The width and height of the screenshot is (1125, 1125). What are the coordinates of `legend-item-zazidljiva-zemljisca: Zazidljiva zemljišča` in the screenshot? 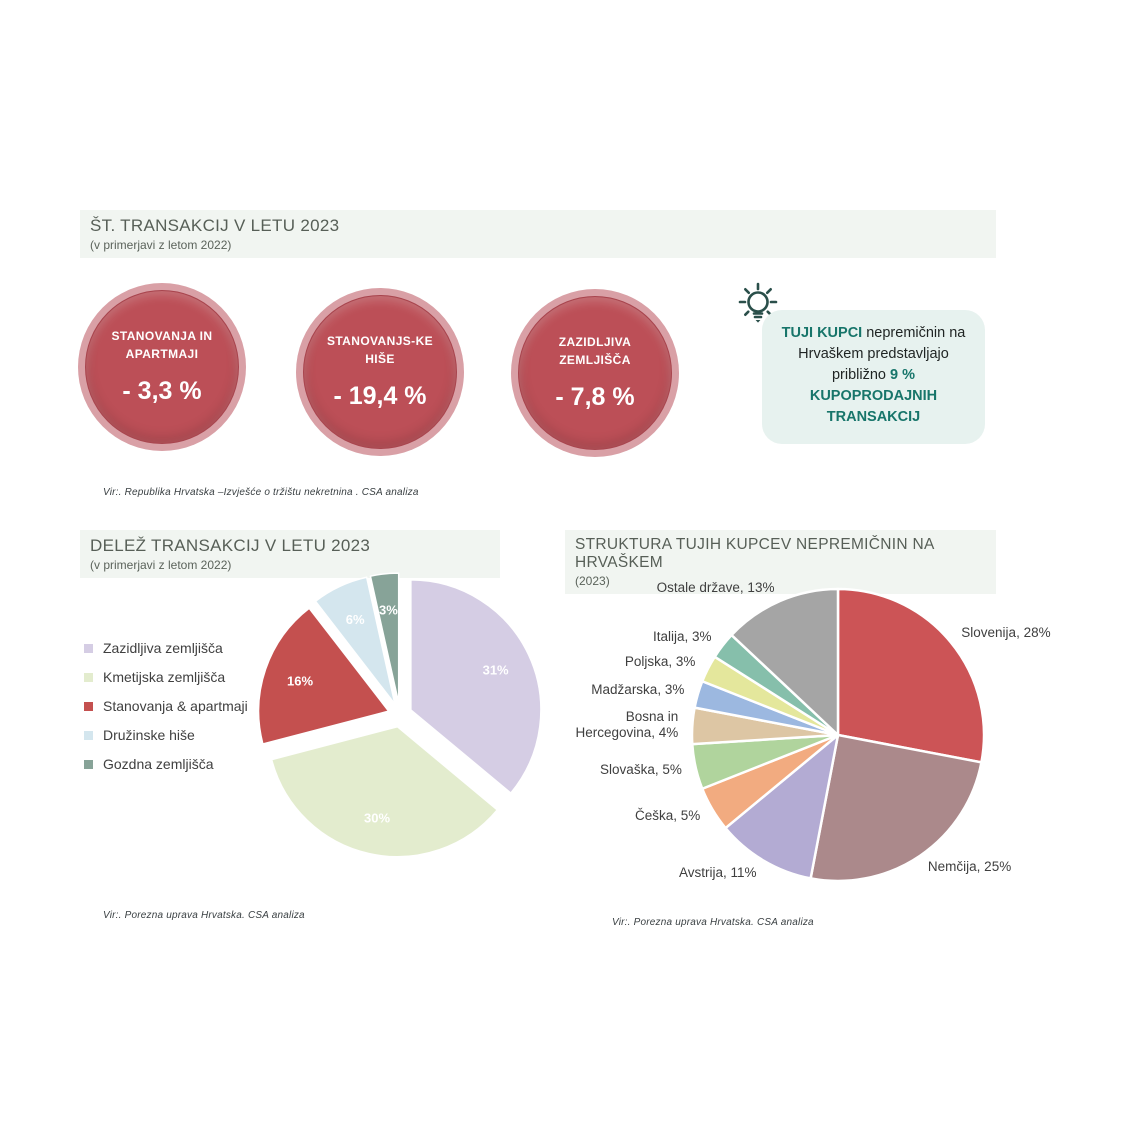 It's located at (166, 648).